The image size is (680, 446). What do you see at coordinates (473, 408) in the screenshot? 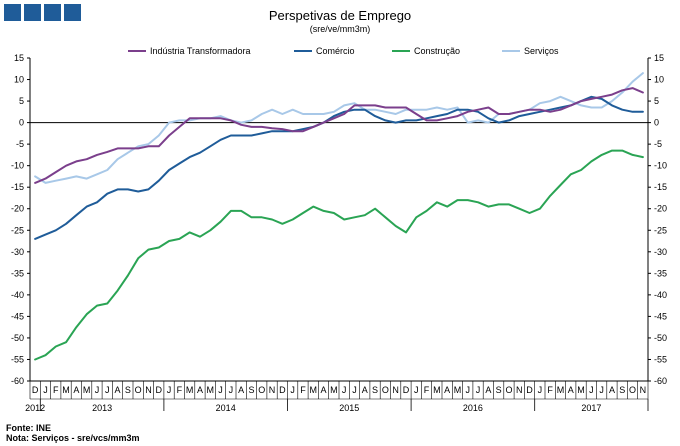
I see `year-label: 2016` at bounding box center [473, 408].